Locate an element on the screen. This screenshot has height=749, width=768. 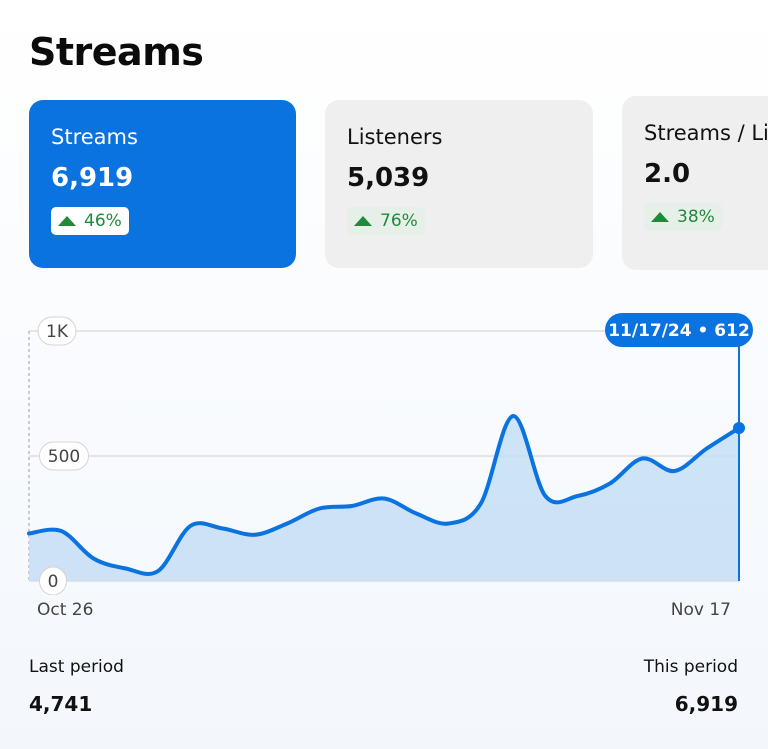
change-value: 76% is located at coordinates (399, 221).